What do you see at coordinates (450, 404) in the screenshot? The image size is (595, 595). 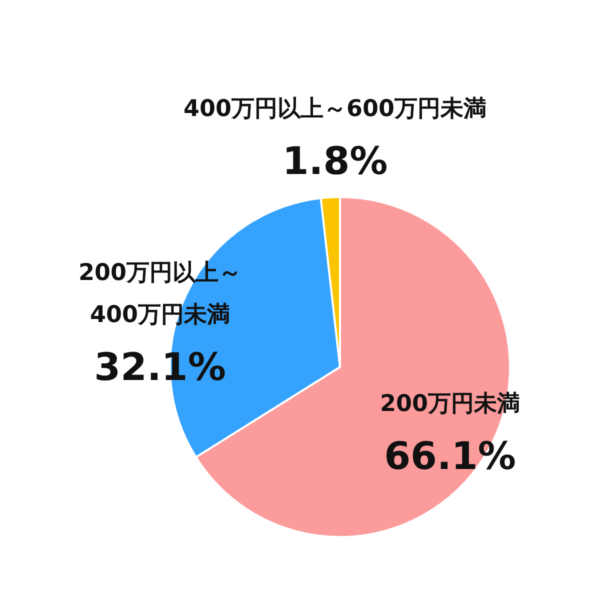 I see `slice-label: 200万円未満` at bounding box center [450, 404].